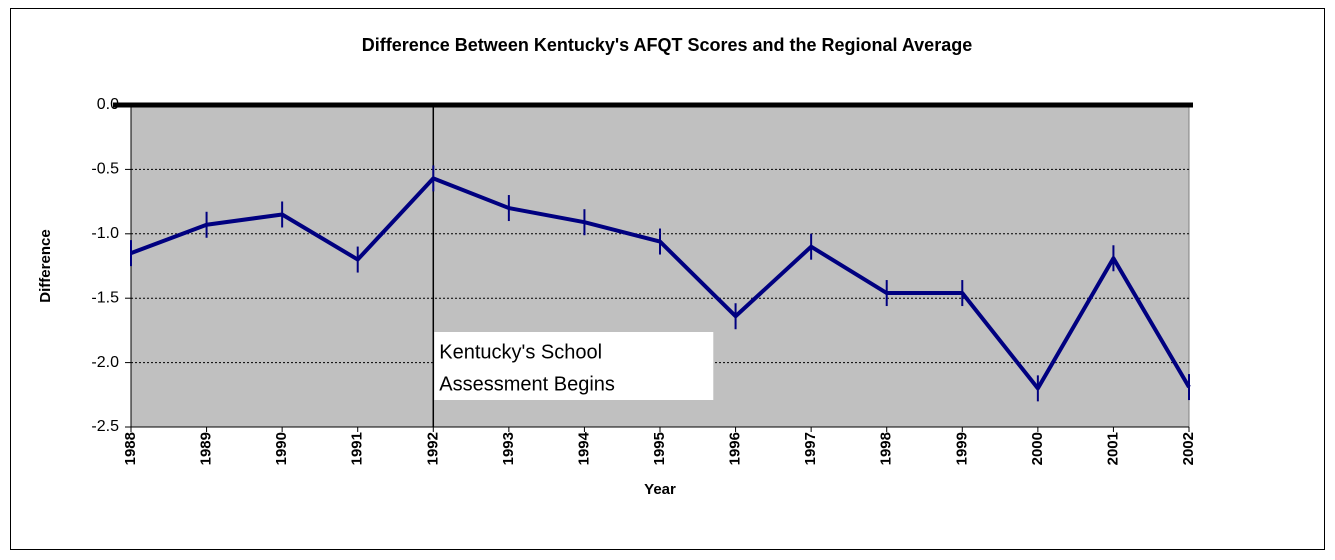 The width and height of the screenshot is (1335, 560). Describe the element at coordinates (1188, 448) in the screenshot. I see `x-tick-label: 2002` at that location.